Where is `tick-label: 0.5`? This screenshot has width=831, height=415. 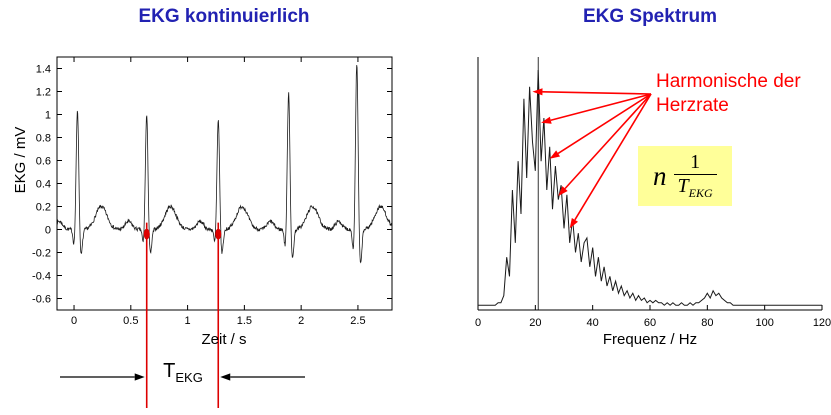
tick-label: 0.5 is located at coordinates (130, 321).